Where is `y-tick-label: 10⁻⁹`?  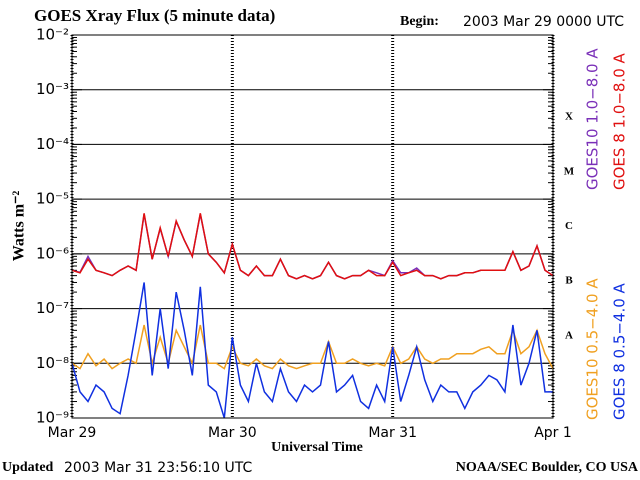
y-tick-label: 10⁻⁹ is located at coordinates (52, 418).